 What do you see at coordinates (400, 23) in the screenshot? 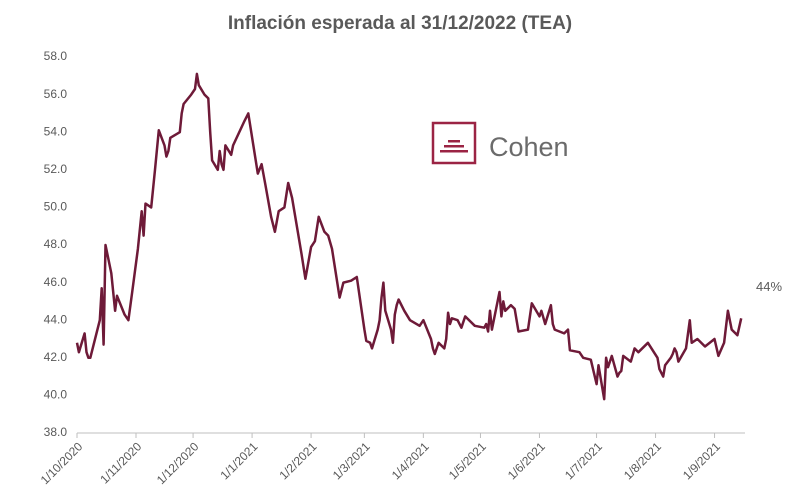
I see `chart-title: Inflación esperada al 31/12/2022 (TEA)` at bounding box center [400, 23].